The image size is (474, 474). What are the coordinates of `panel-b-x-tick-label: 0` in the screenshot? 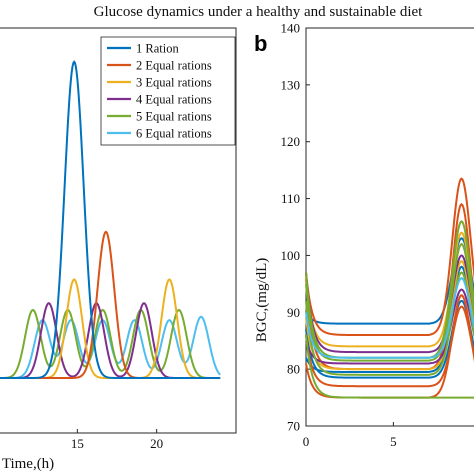 It's located at (306, 441).